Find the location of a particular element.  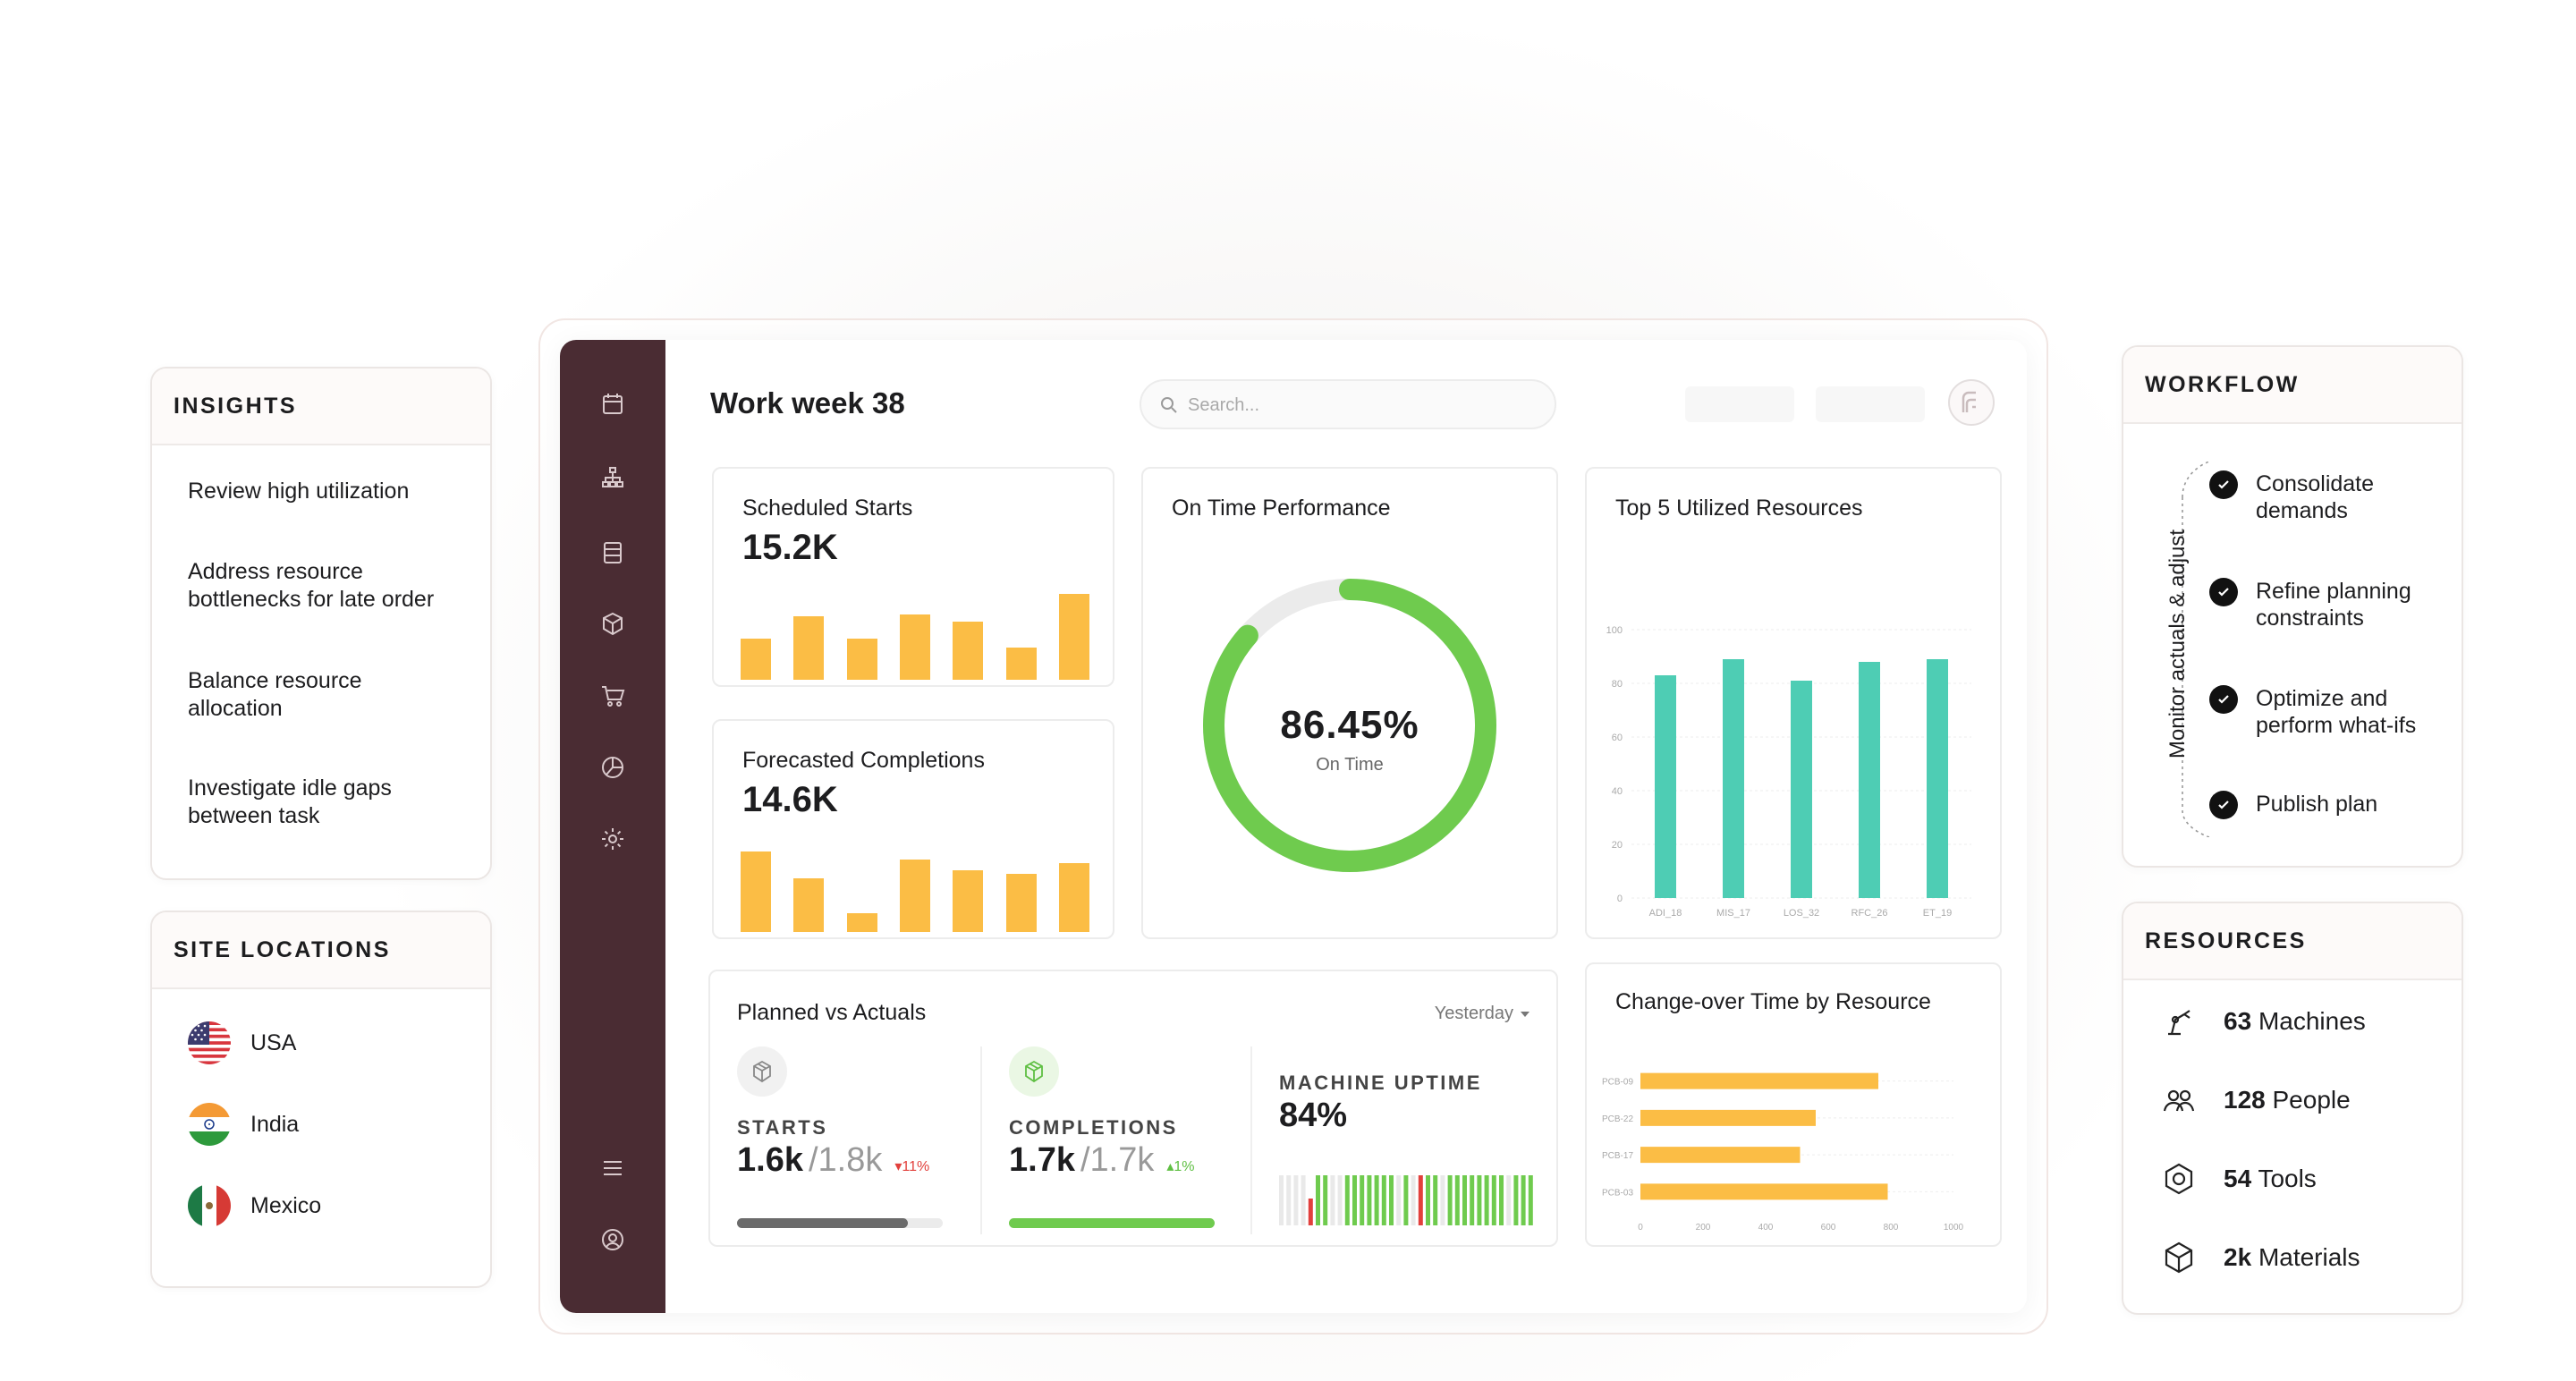

site-row-usa: USA is located at coordinates (242, 1042).